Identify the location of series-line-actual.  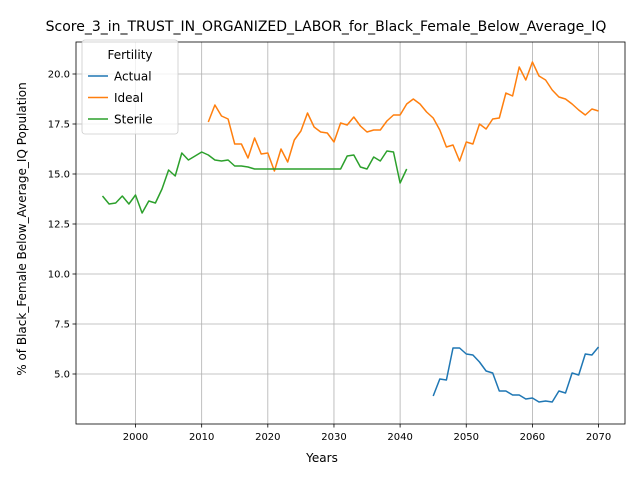
(516, 374).